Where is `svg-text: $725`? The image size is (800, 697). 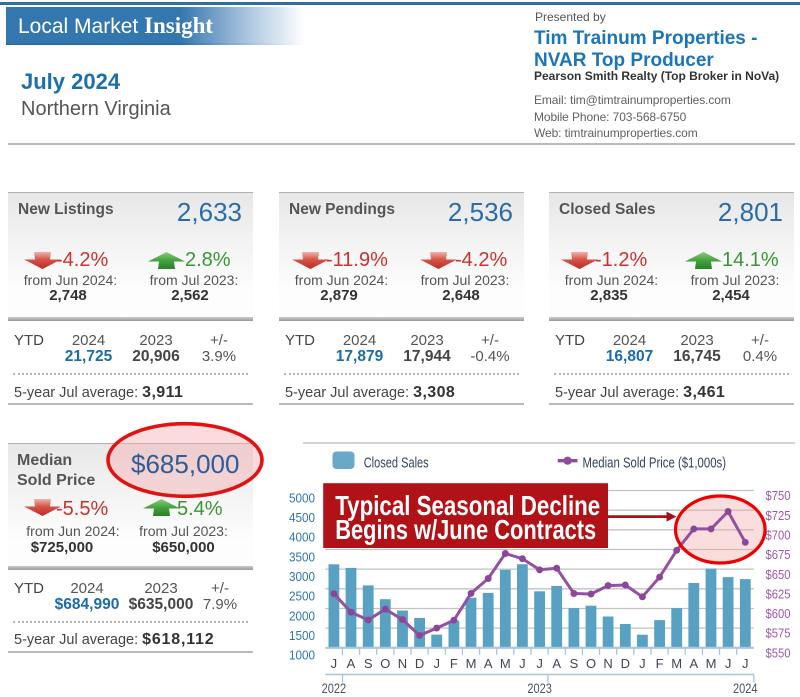 svg-text: $725 is located at coordinates (778, 516).